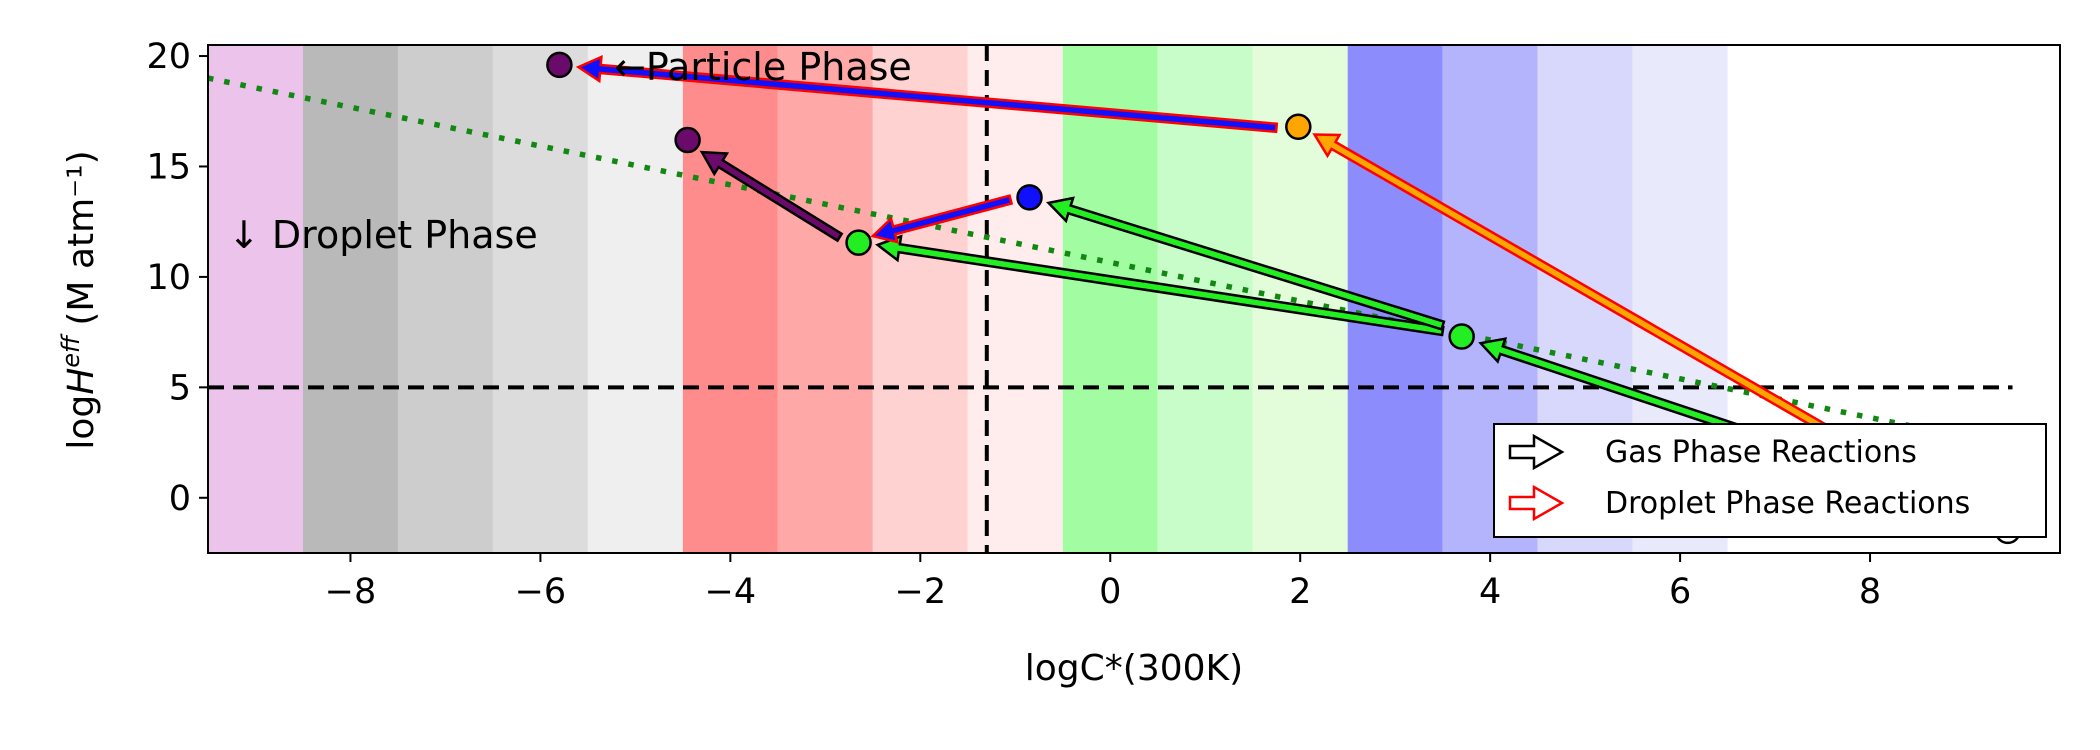 This screenshot has height=750, width=2100. I want to click on y-axis-label-var: H, so click(81, 381).